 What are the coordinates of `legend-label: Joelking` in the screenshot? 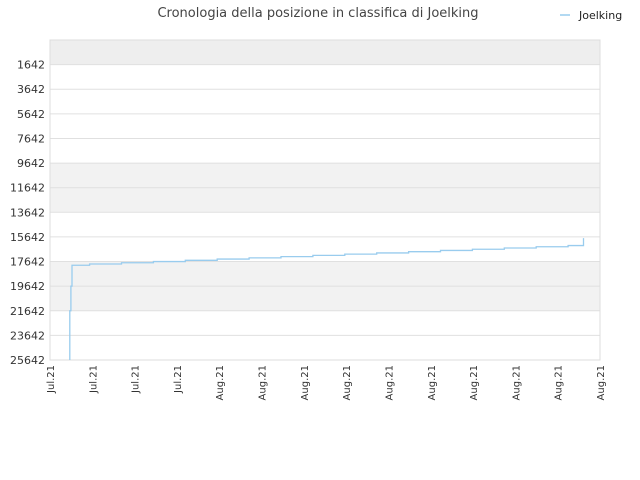 It's located at (600, 15).